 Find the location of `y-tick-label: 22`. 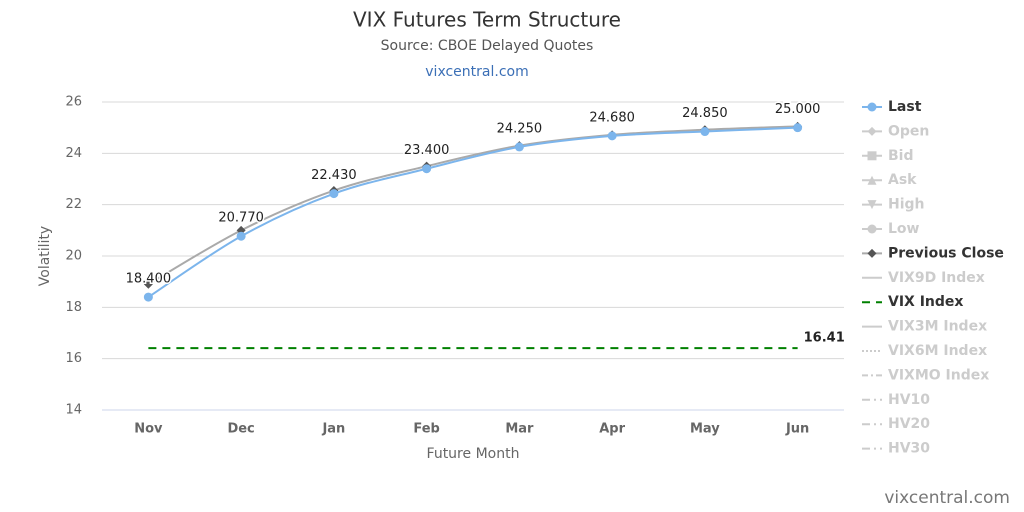

y-tick-label: 22 is located at coordinates (73, 204).